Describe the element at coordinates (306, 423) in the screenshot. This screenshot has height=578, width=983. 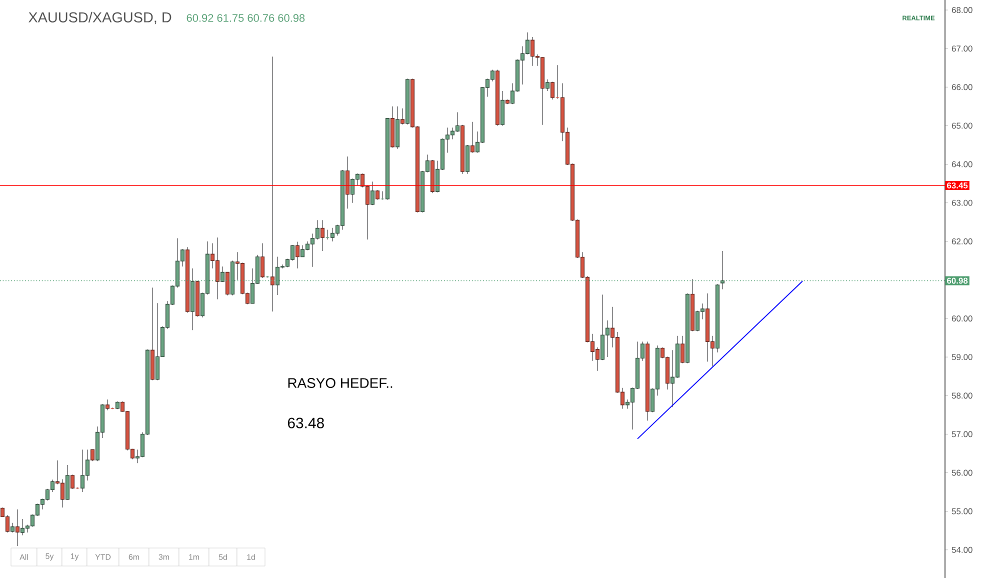
I see `annotation: 63.48` at that location.